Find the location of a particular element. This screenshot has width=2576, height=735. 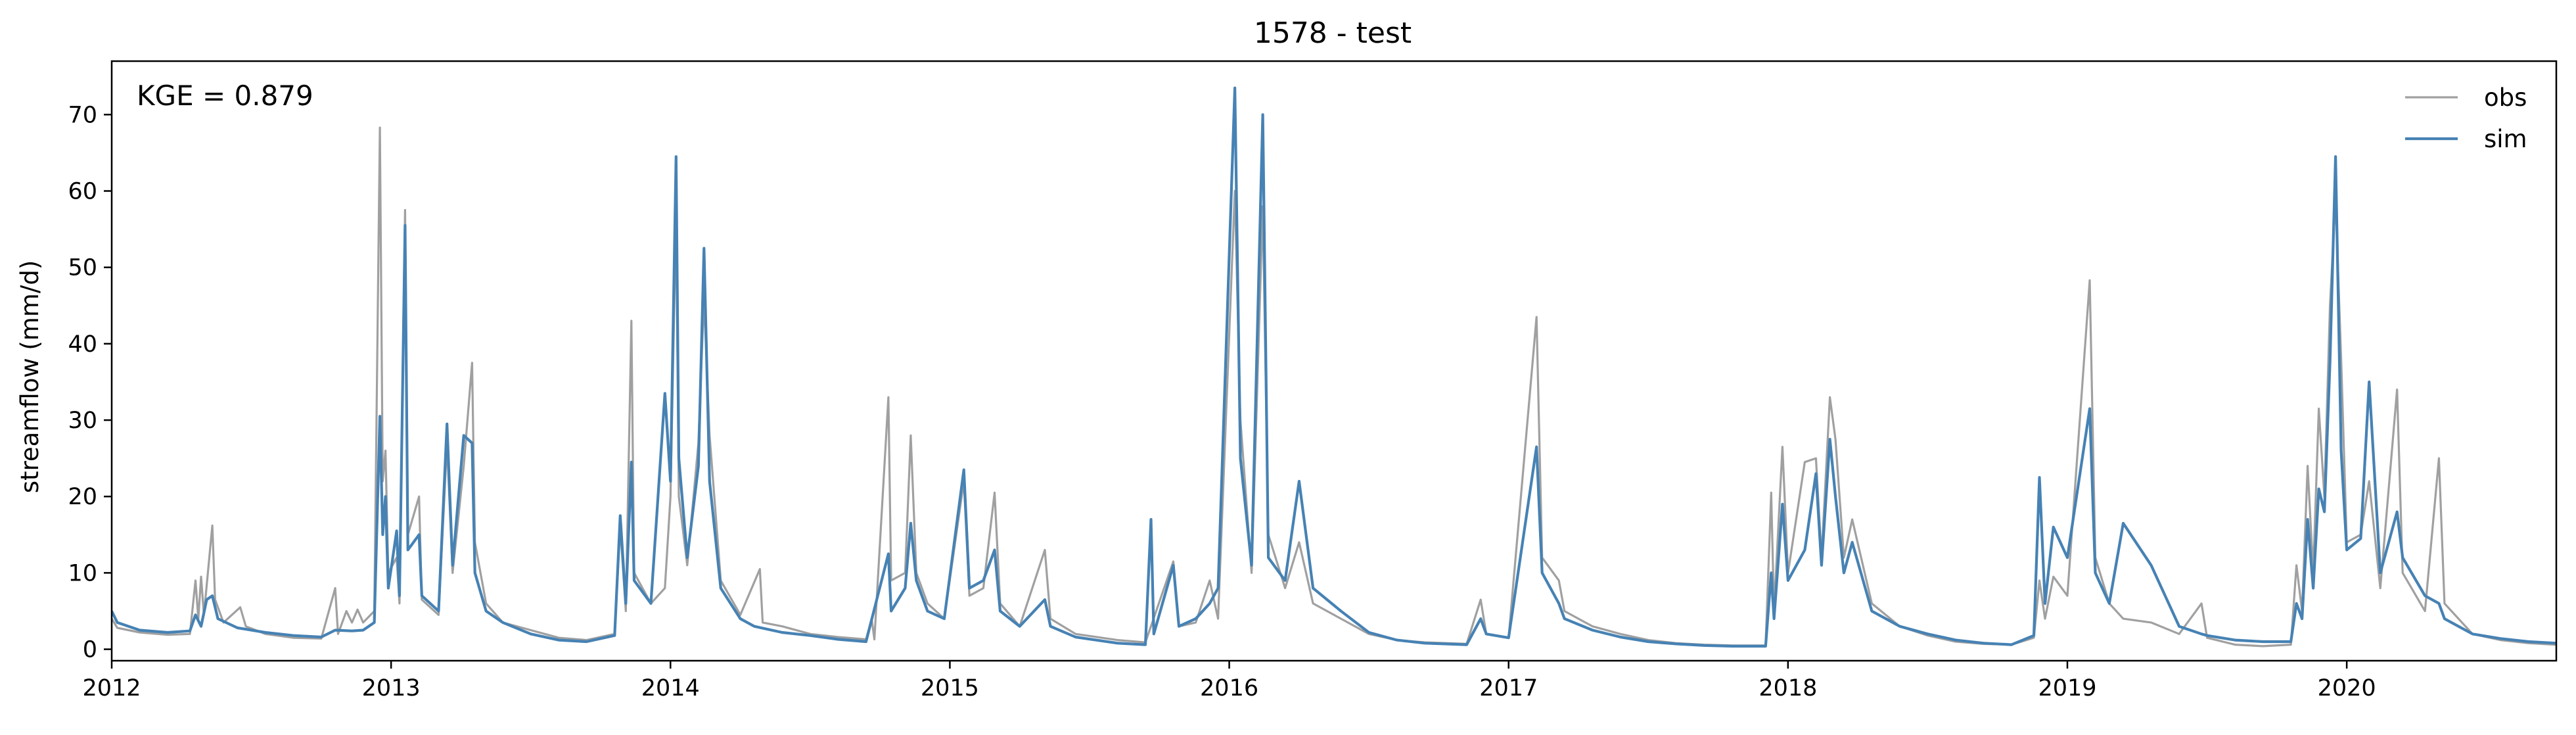

x-tick-label: 2017 is located at coordinates (1508, 688).